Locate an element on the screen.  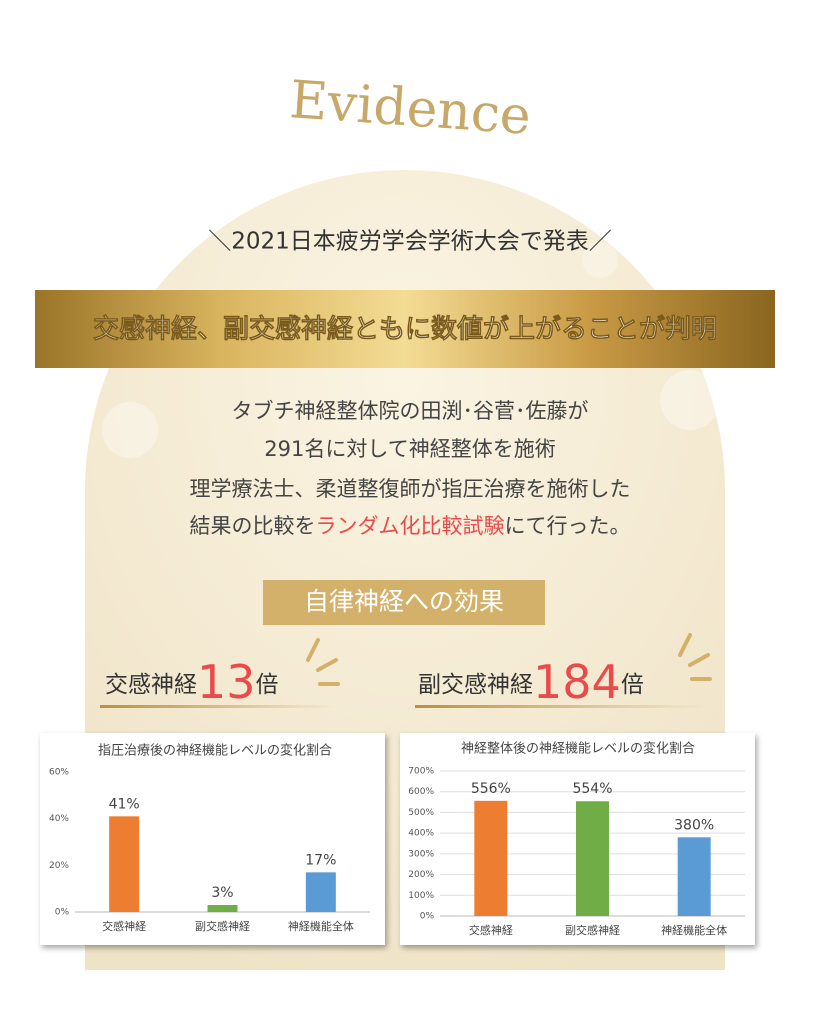
value-label: 556% is located at coordinates (491, 789).